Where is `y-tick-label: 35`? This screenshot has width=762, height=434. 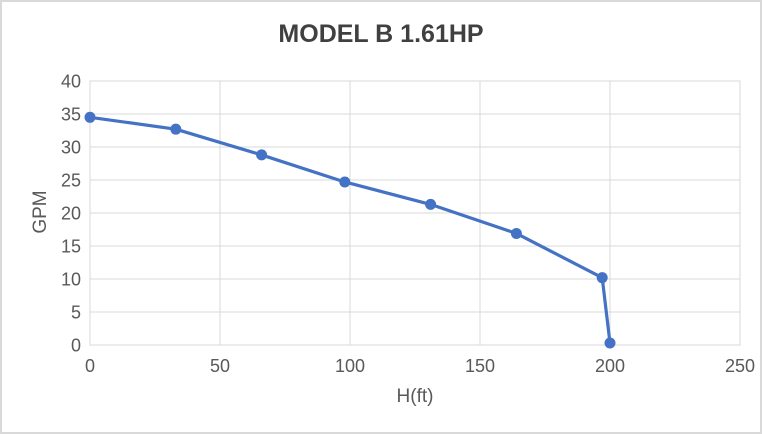
y-tick-label: 35 is located at coordinates (71, 115).